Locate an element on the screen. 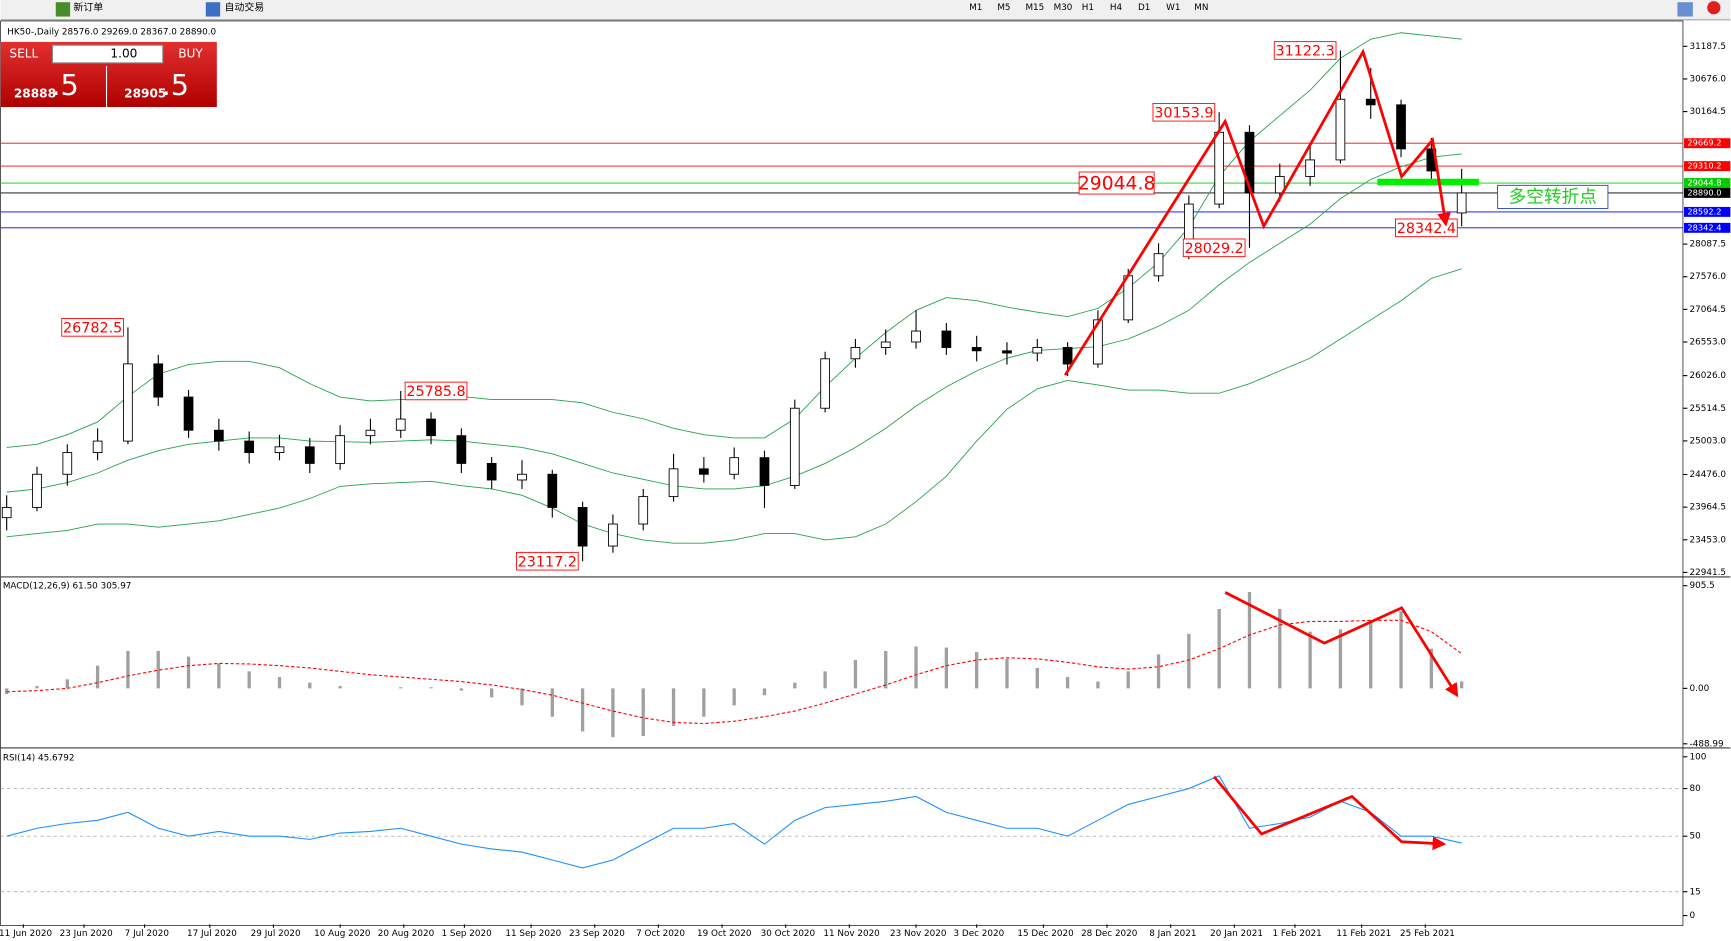  x-tick-label: 8 Jan 2021 is located at coordinates (1172, 934).